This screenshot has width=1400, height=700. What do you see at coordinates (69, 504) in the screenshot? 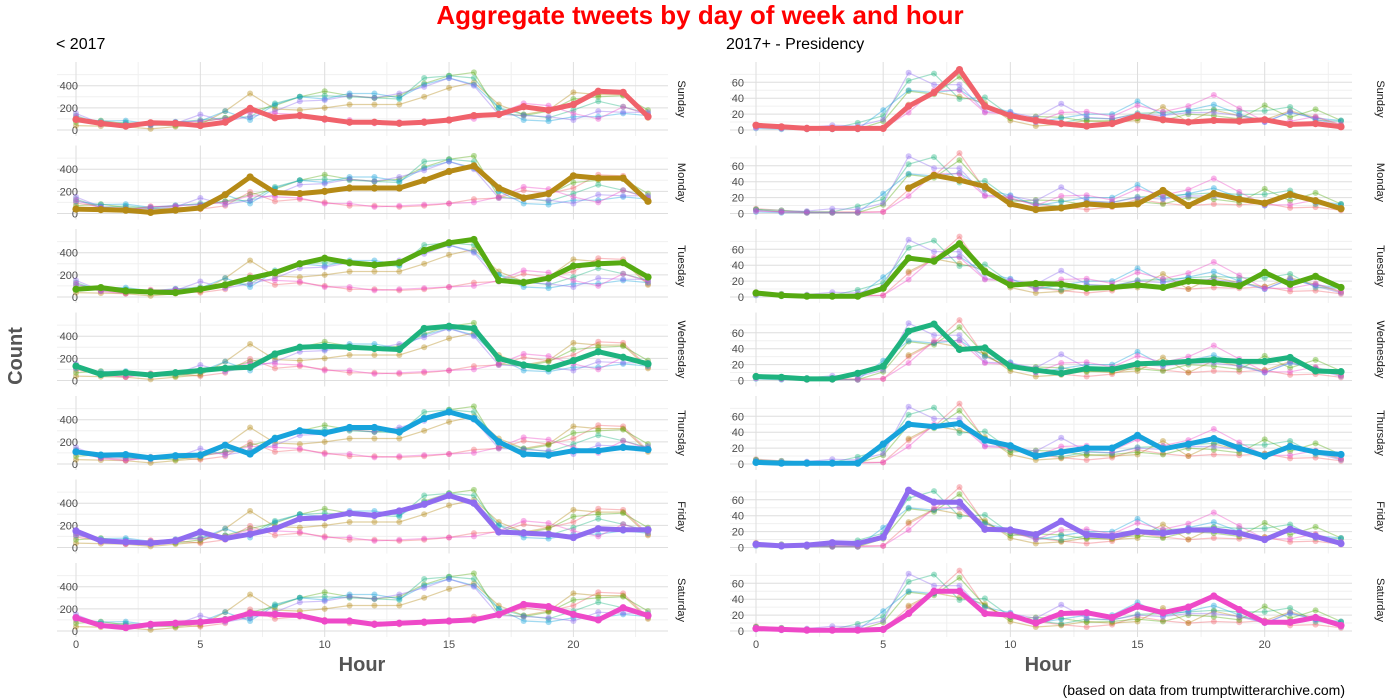
I see `y-tick-label: 400` at bounding box center [69, 504].